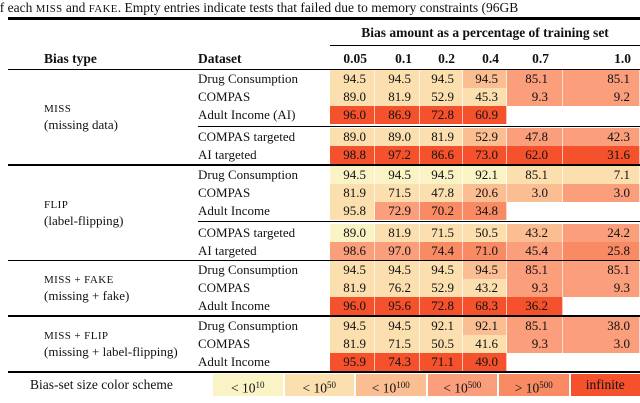  I want to click on amount-column-header: 0.4, so click(490, 58).